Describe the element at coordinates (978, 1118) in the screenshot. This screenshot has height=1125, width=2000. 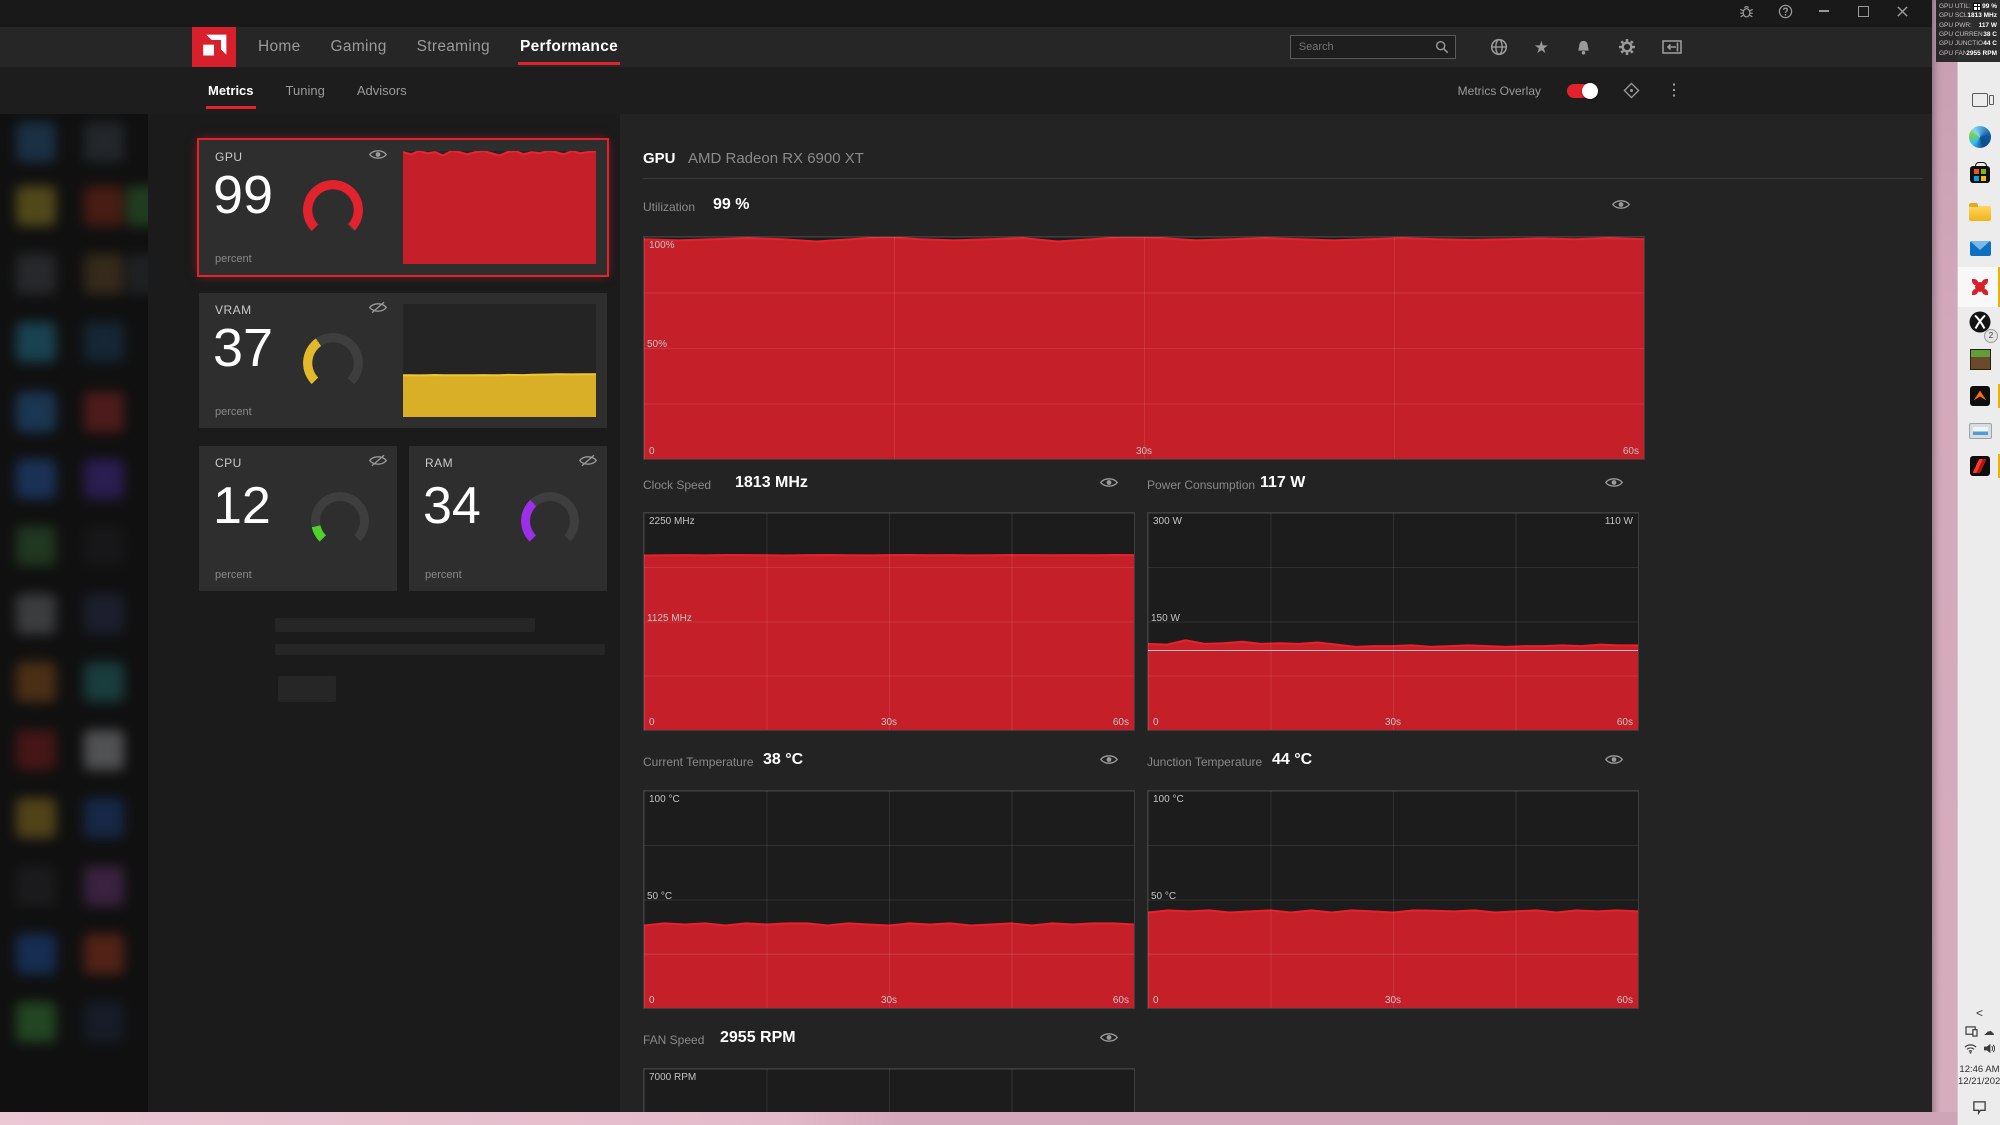
I see `desktop-wallpaper-strip` at that location.